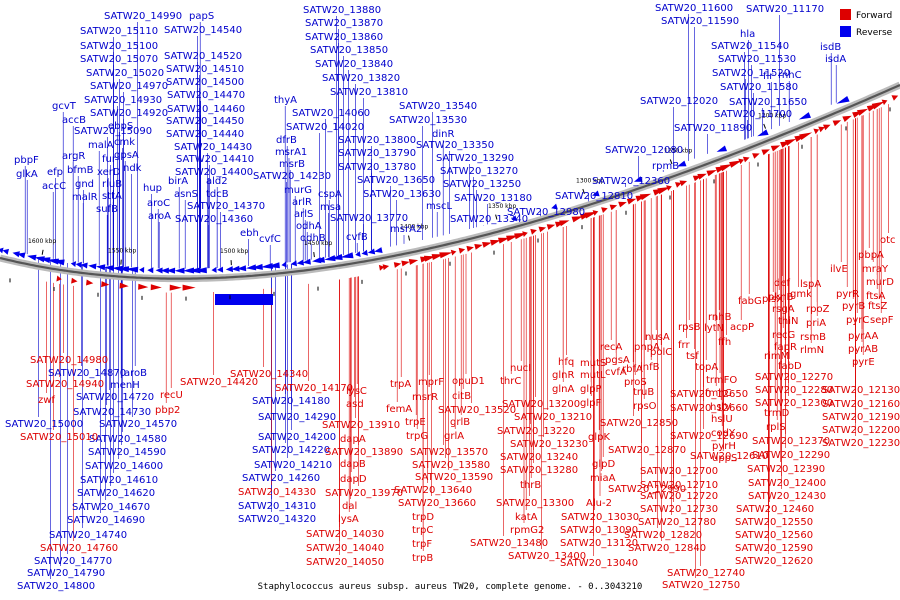 This screenshot has height=600, width=900. What do you see at coordinates (353, 479) in the screenshot?
I see `forward-gene-label: dapD` at bounding box center [353, 479].